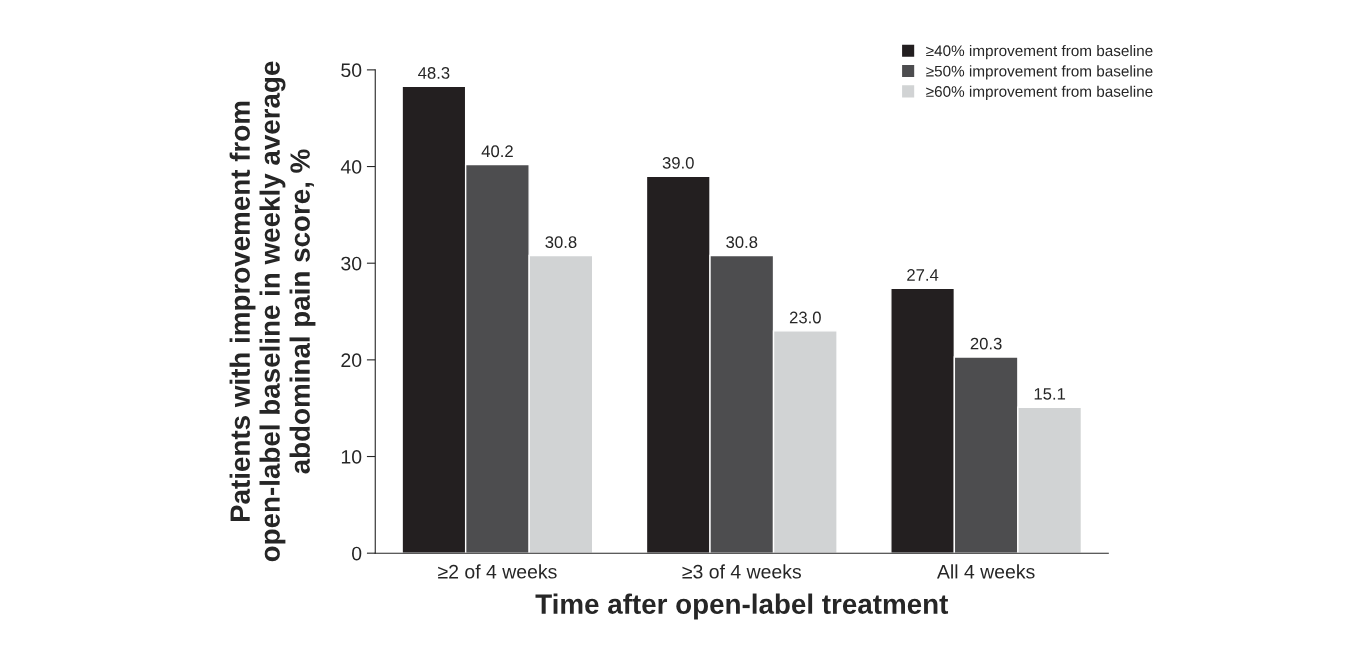 The image size is (1345, 647). I want to click on x-tick-label: ≥2 of 4 weeks, so click(497, 571).